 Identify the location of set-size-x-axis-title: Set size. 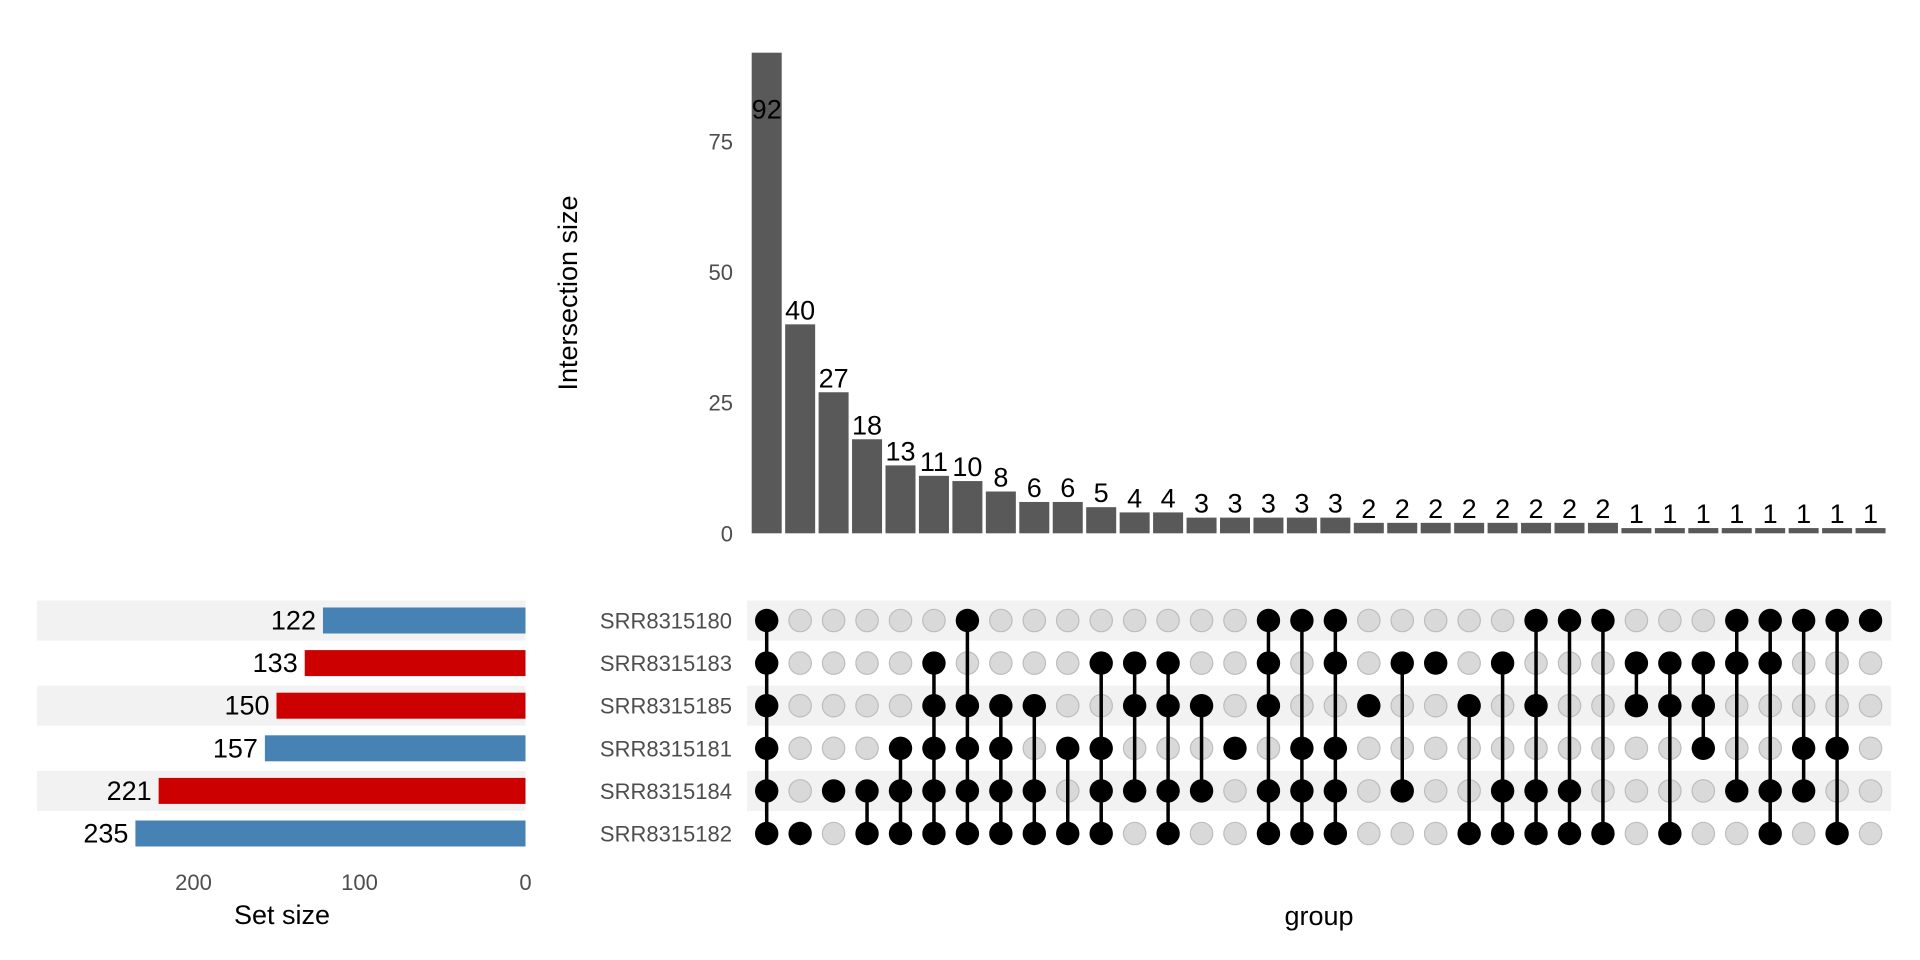
(282, 915).